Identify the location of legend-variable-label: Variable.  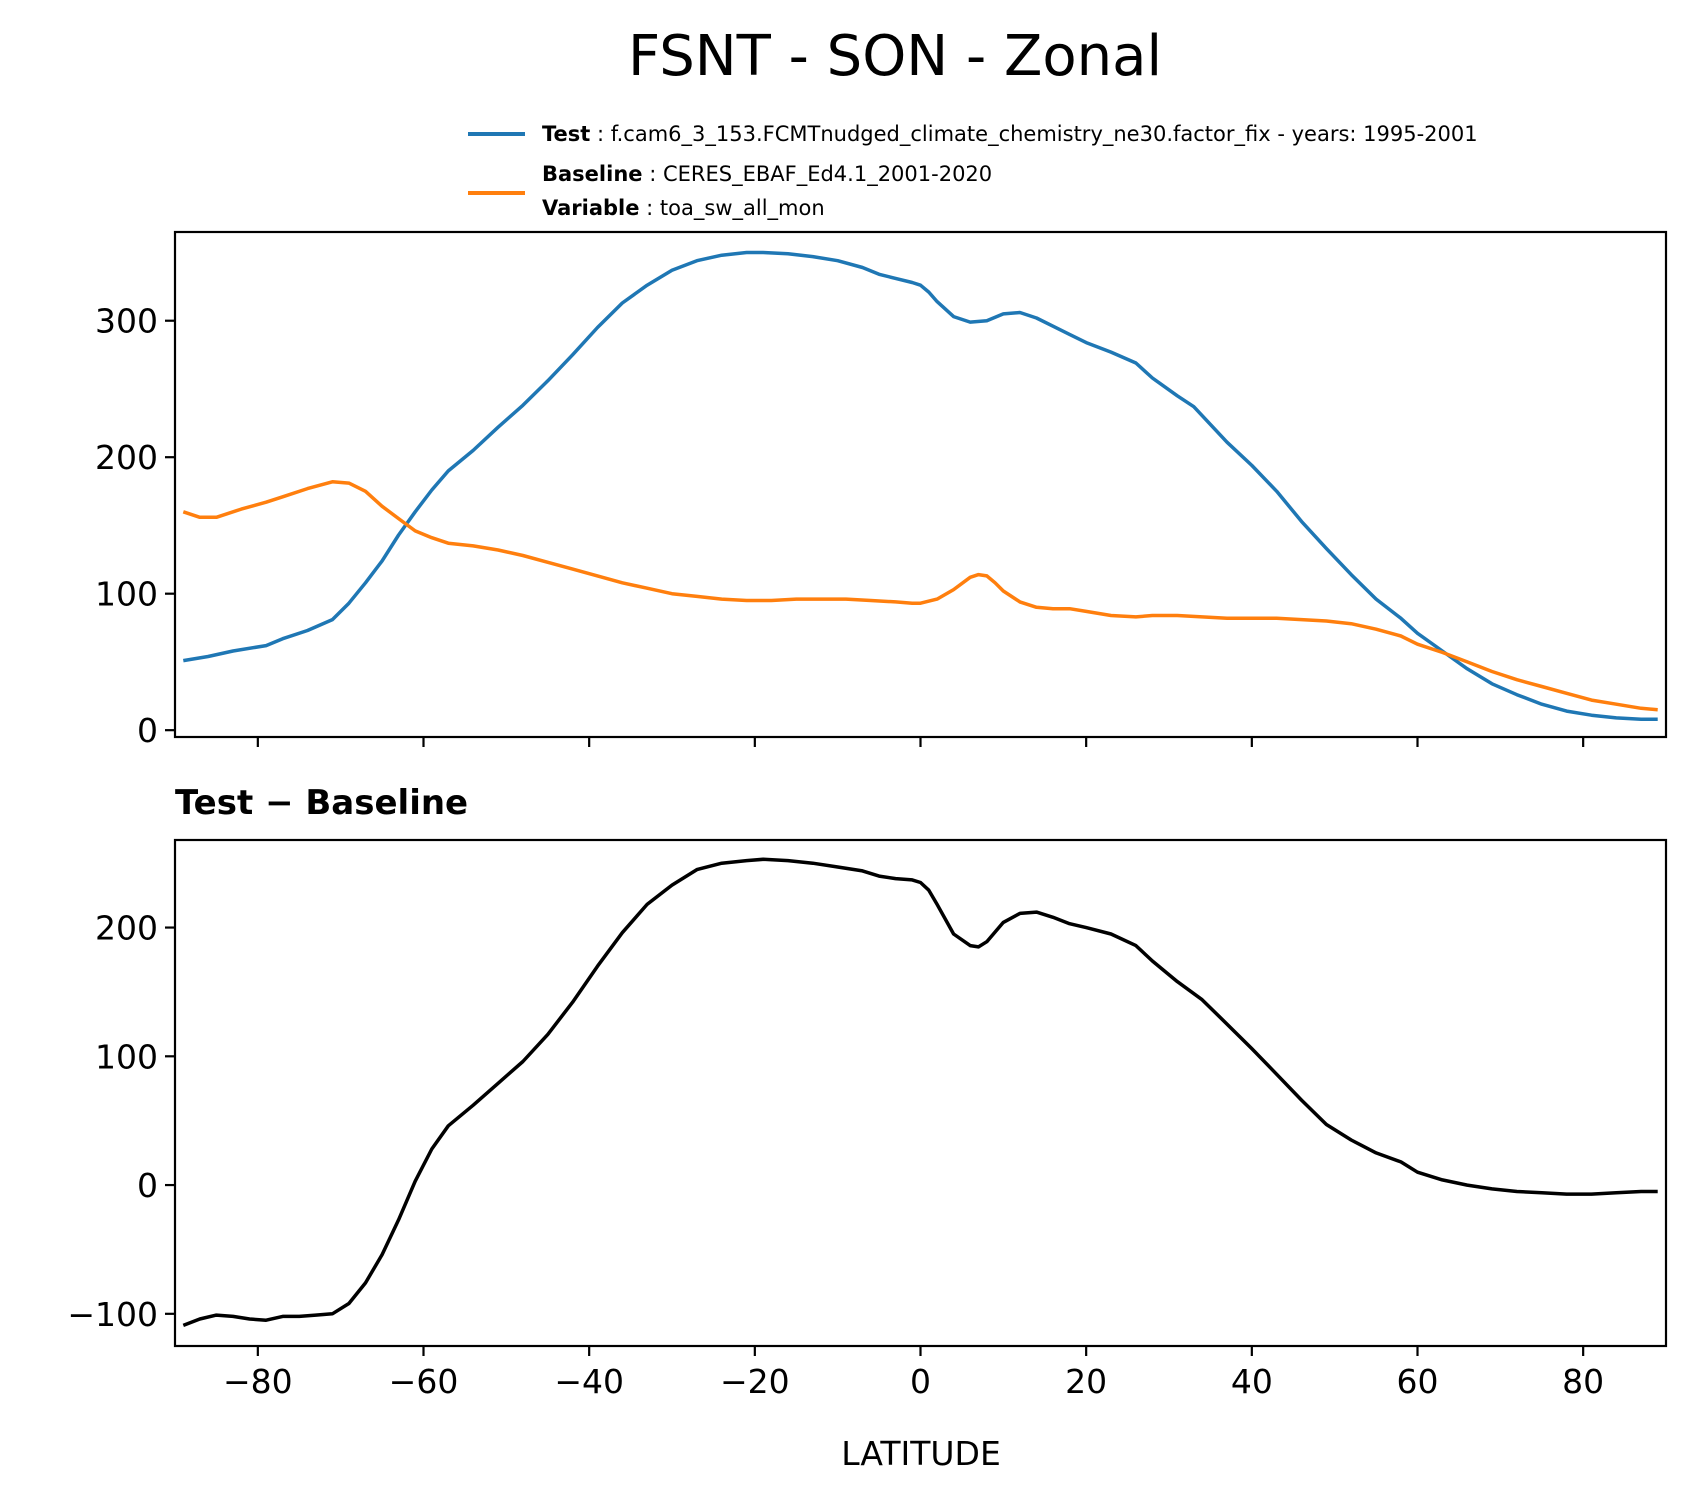
(590, 208).